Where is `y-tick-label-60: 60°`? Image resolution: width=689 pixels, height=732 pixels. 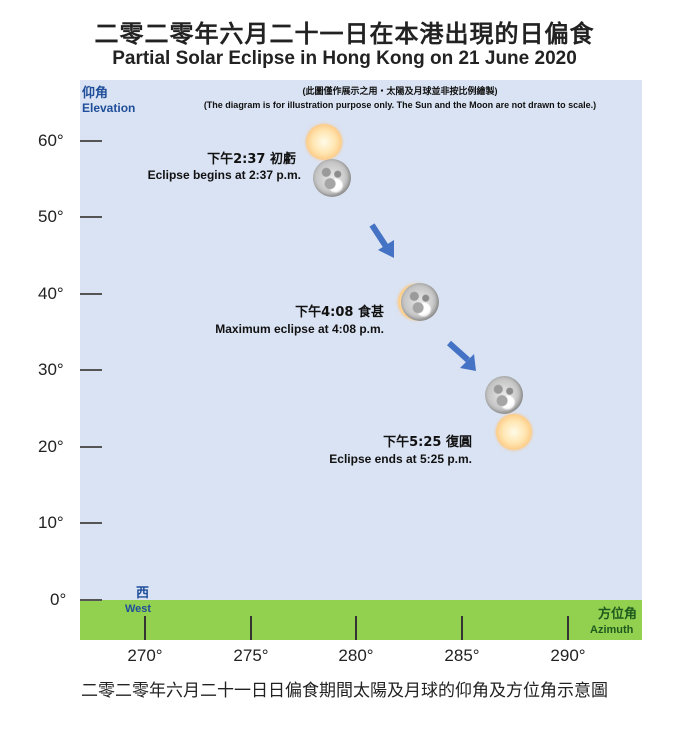 y-tick-label-60: 60° is located at coordinates (51, 140).